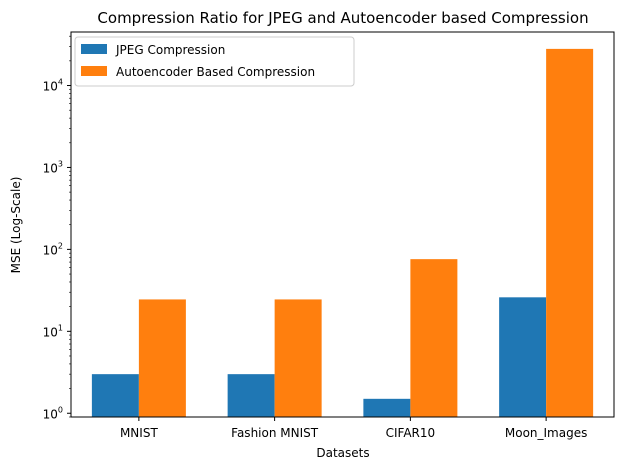 The width and height of the screenshot is (630, 470). What do you see at coordinates (57, 228) in the screenshot?
I see `y-axis: 10⁰ 10¹ 10² 10³ 10⁴` at bounding box center [57, 228].